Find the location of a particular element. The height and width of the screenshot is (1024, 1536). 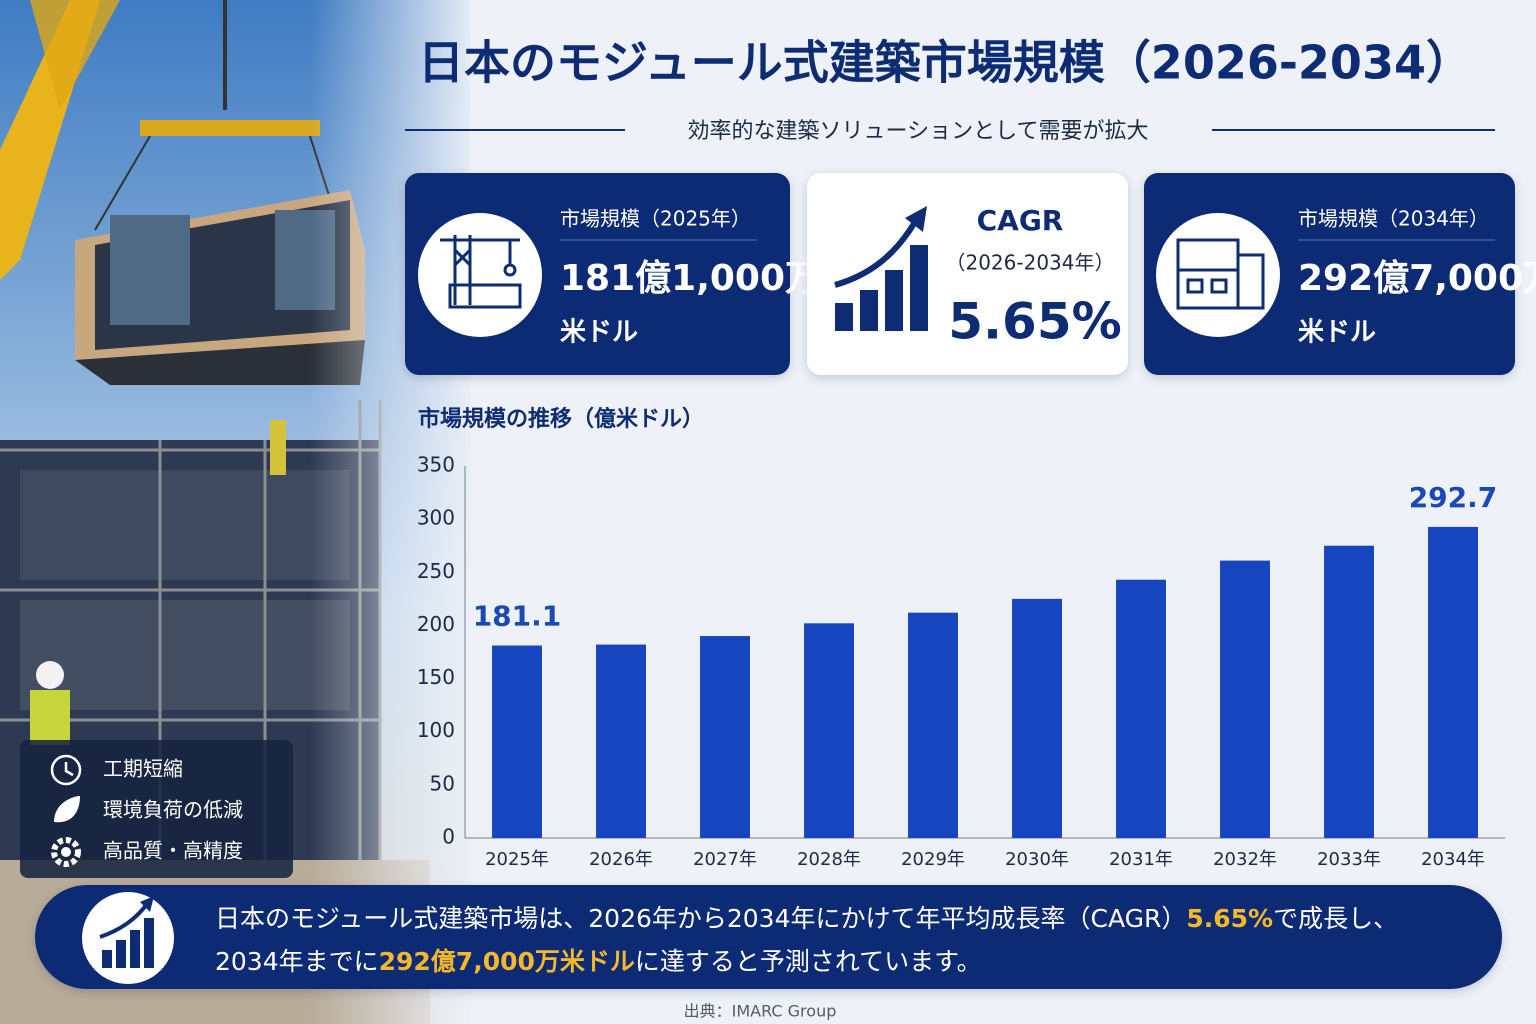

summary-text: 2034年までに is located at coordinates (297, 961).